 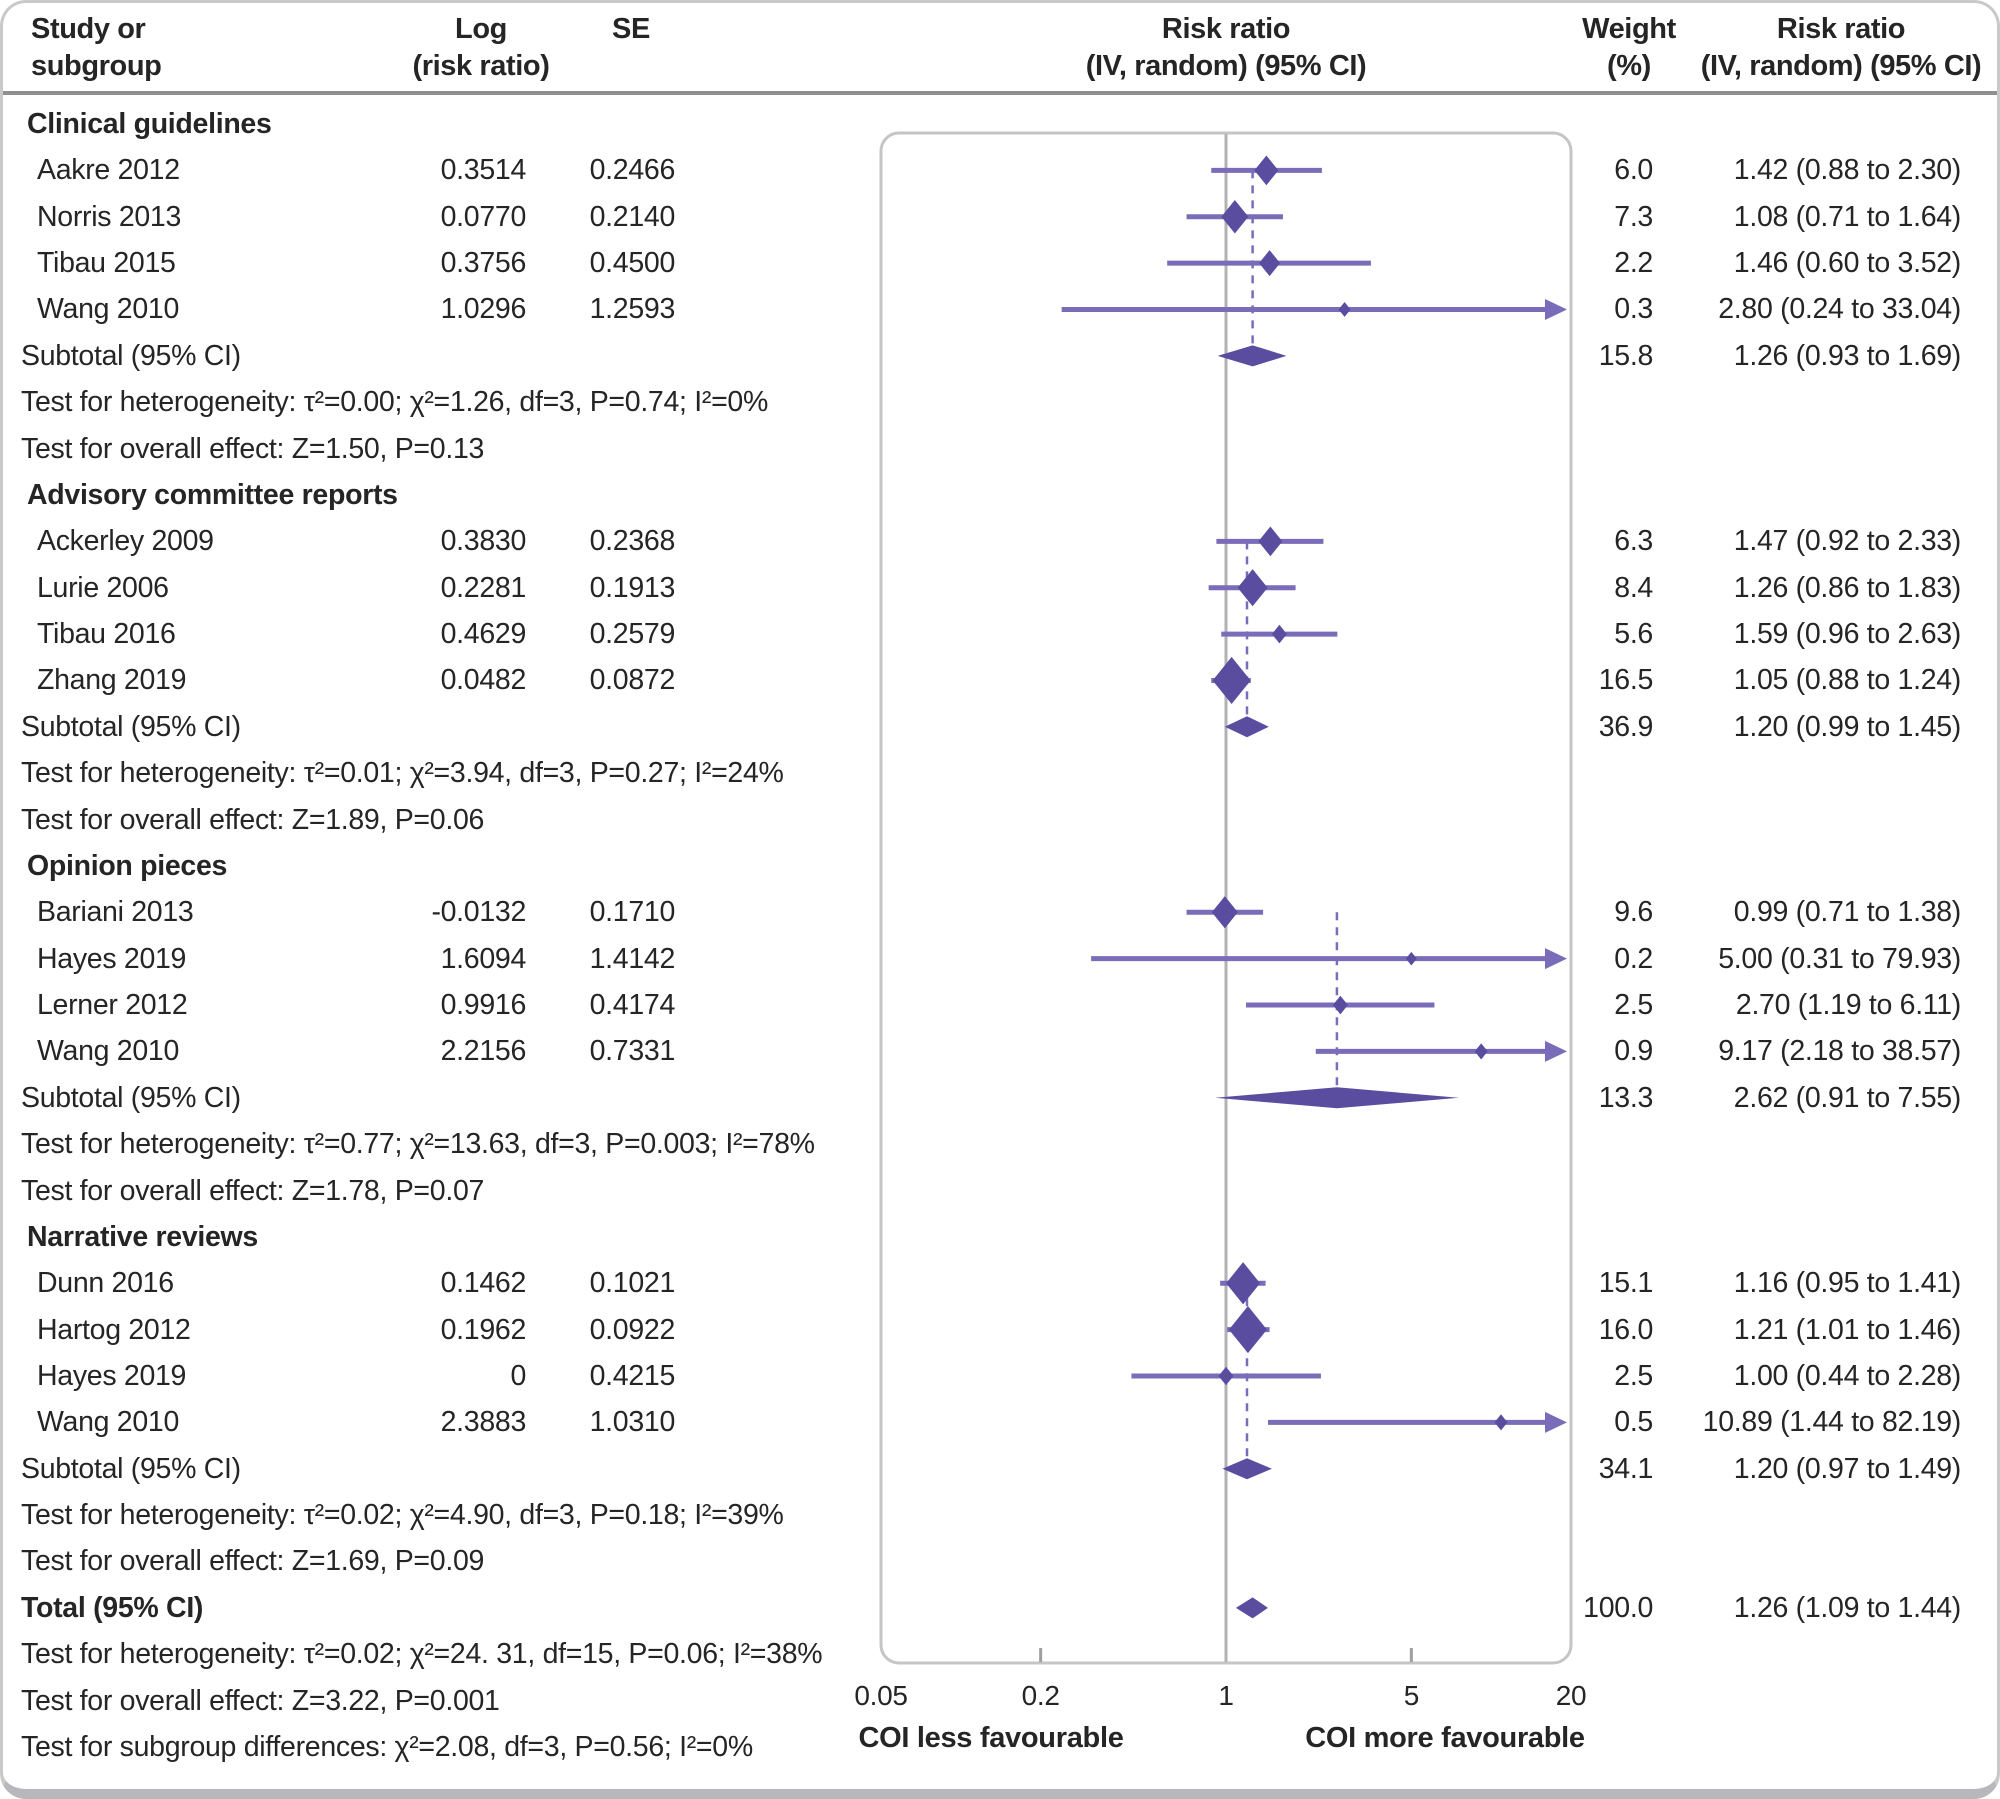 What do you see at coordinates (1847, 541) in the screenshot?
I see `study-rr-ci-value: 1.47 (0.92 to 2.33)` at bounding box center [1847, 541].